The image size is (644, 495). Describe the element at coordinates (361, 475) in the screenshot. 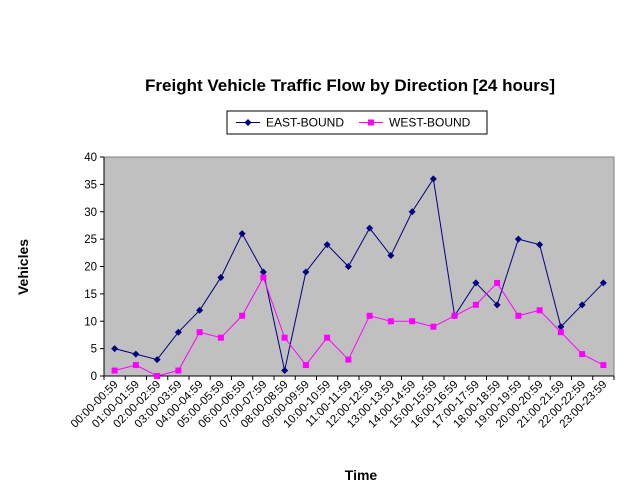

I see `x-axis-title: Time` at that location.